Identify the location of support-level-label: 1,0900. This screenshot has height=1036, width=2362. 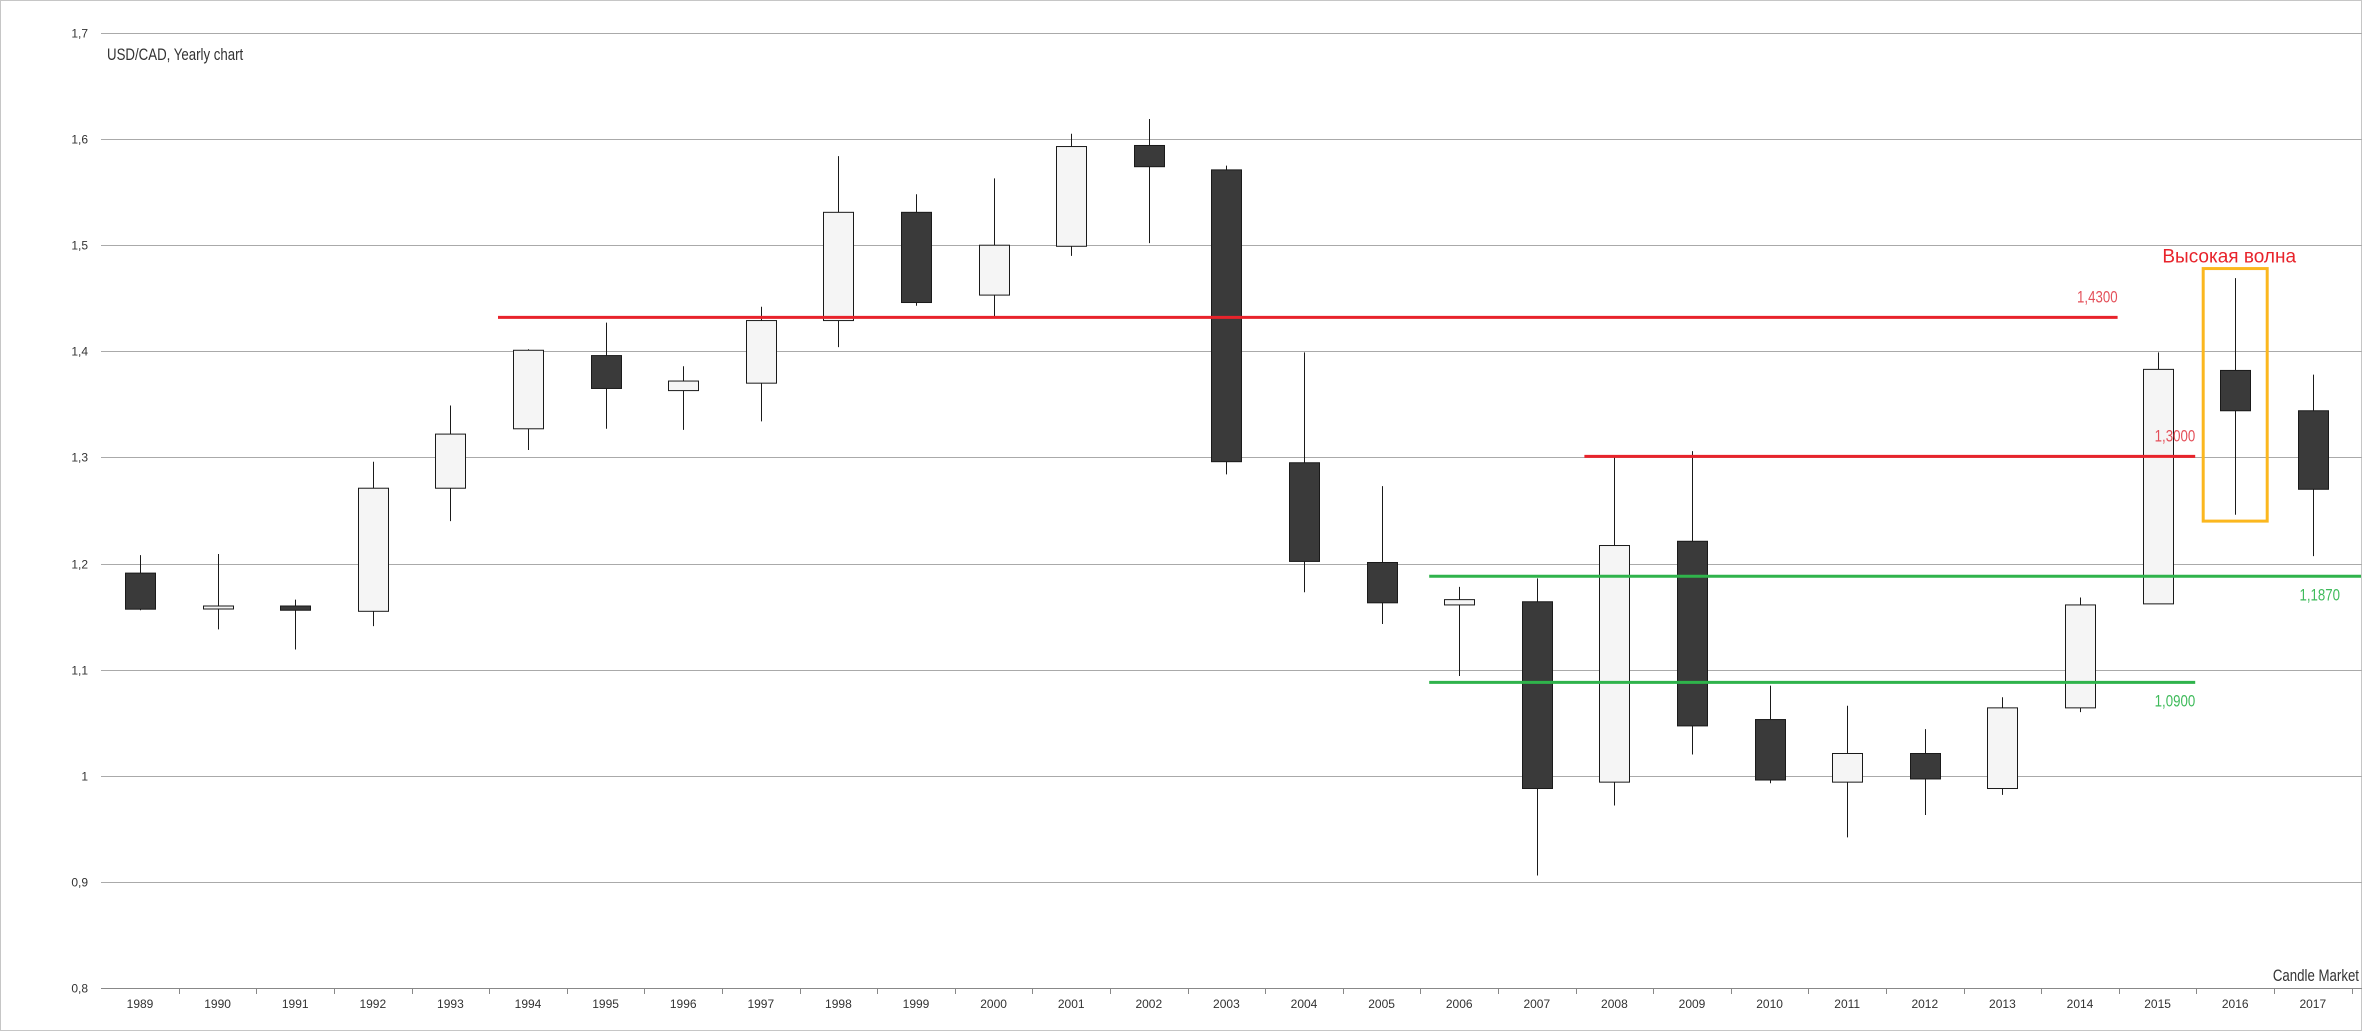
(2175, 701).